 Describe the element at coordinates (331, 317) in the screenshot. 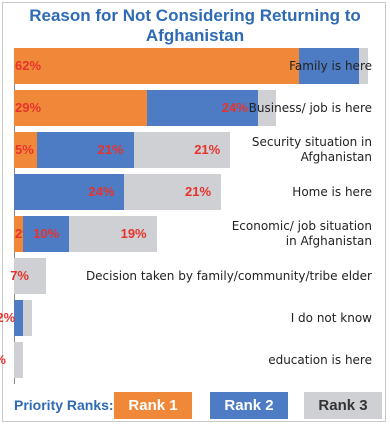

I see `category-label: I do not know` at that location.